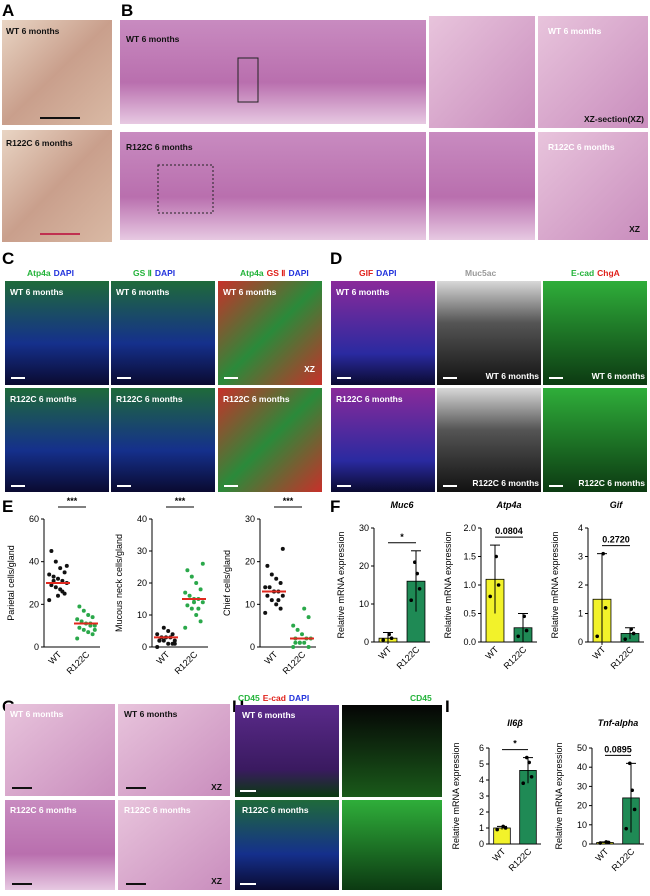  What do you see at coordinates (618, 749) in the screenshot?
I see `significance: 0.0895` at bounding box center [618, 749].